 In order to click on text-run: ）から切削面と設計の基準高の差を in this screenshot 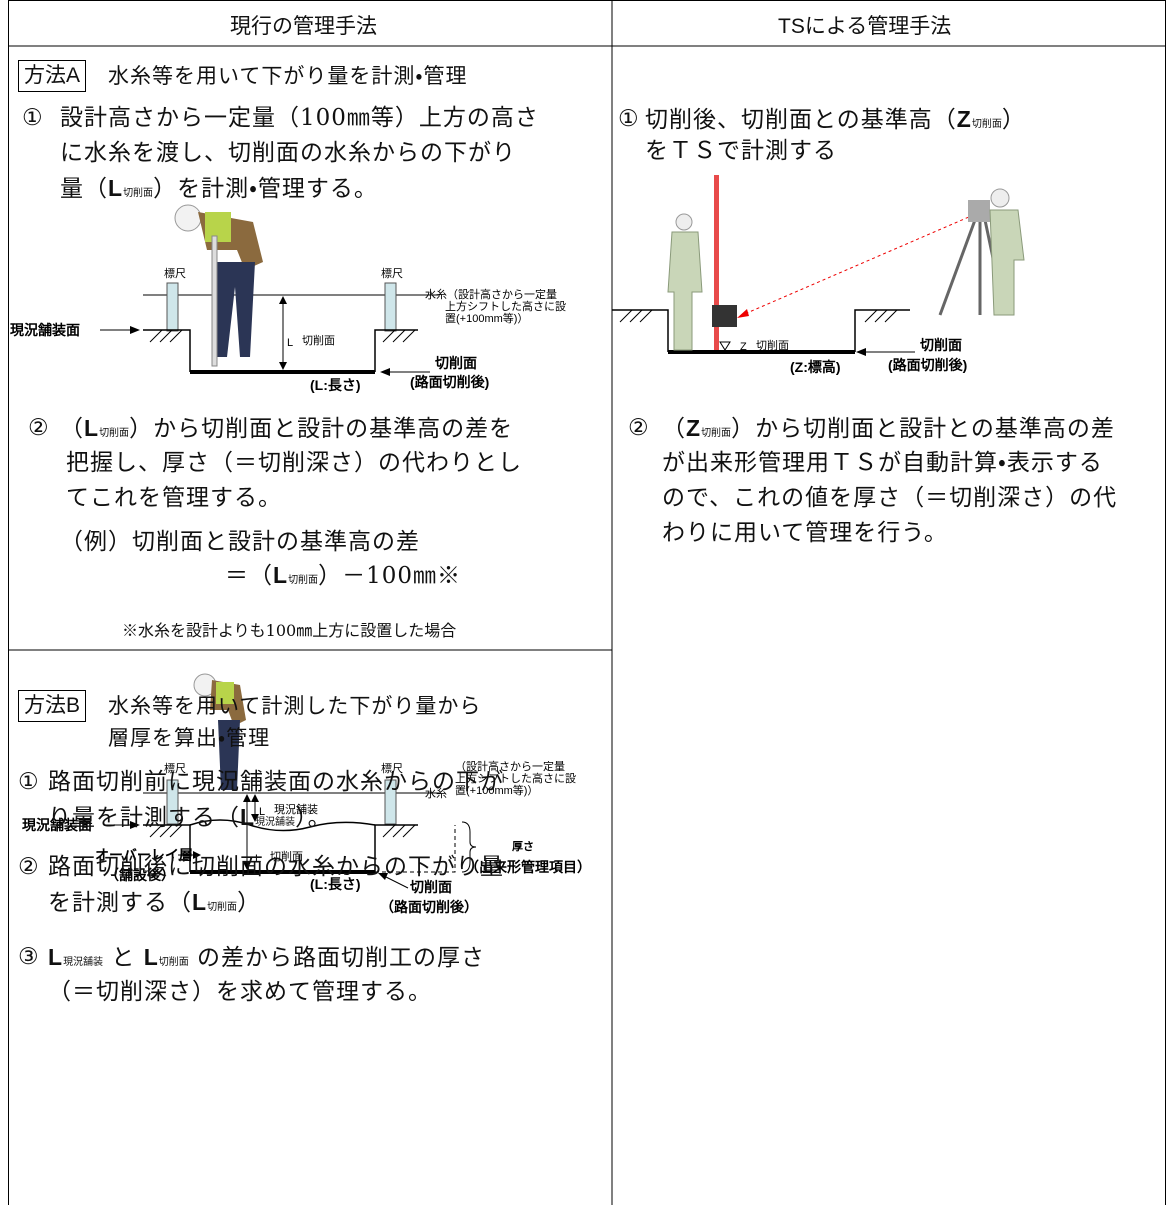, I will do `click(321, 429)`.